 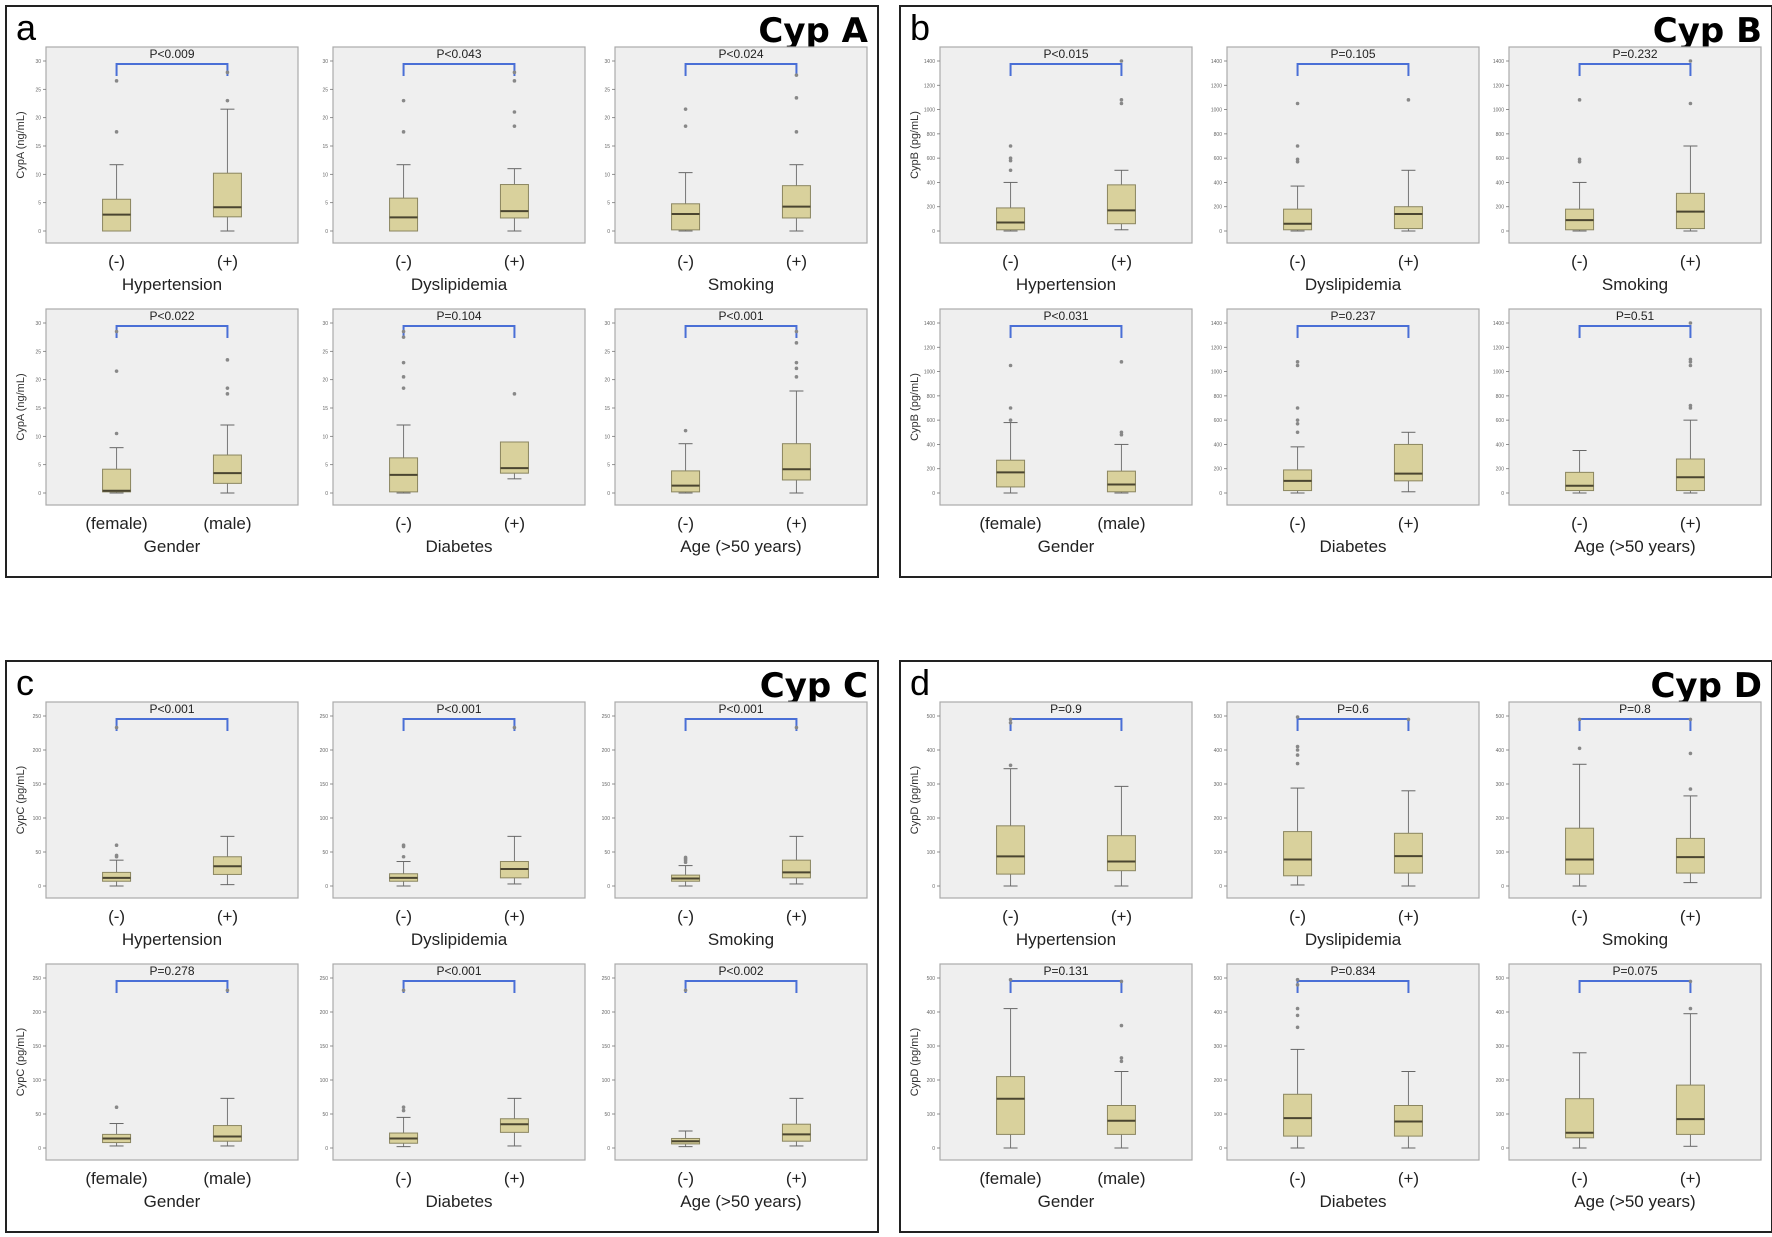 What do you see at coordinates (1216, 348) in the screenshot?
I see `y-tick-label: 1200` at bounding box center [1216, 348].